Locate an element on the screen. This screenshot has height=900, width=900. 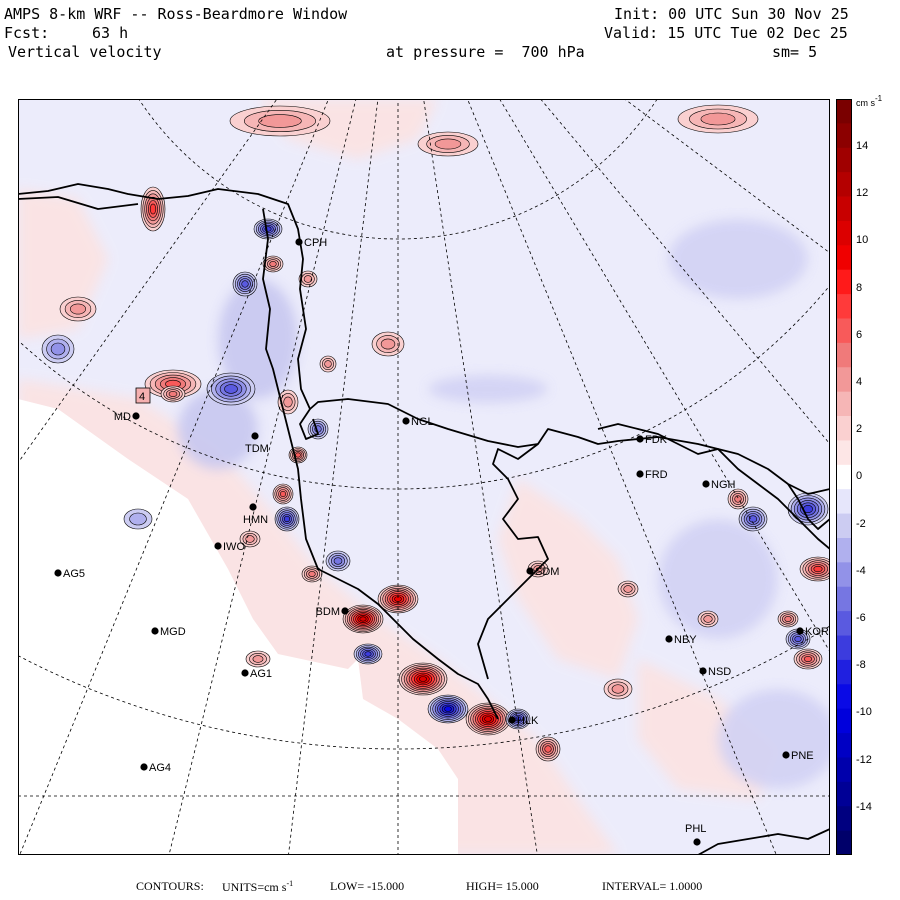
contour-label-box is located at coordinates (143, 395).